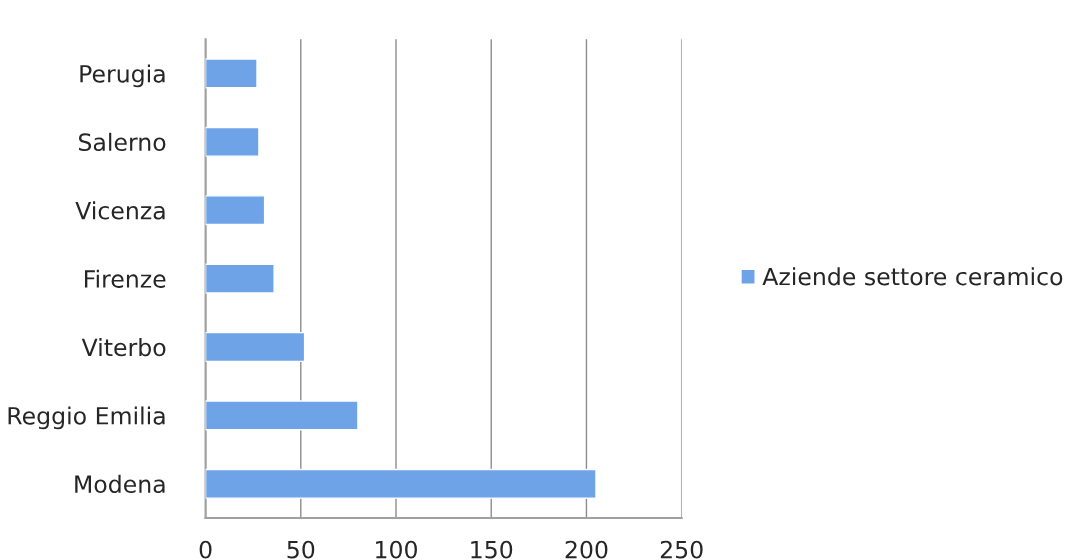 The width and height of the screenshot is (1082, 560). Describe the element at coordinates (120, 484) in the screenshot. I see `y-tick-label: Modena` at that location.